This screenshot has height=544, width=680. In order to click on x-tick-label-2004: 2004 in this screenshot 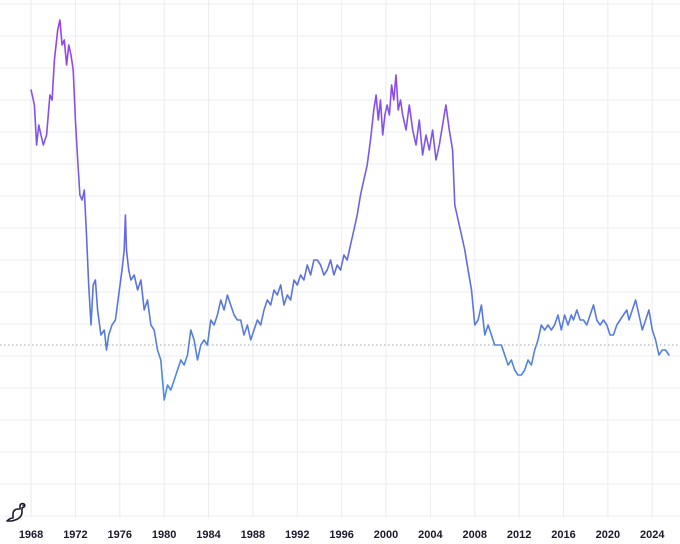, I will do `click(430, 535)`.